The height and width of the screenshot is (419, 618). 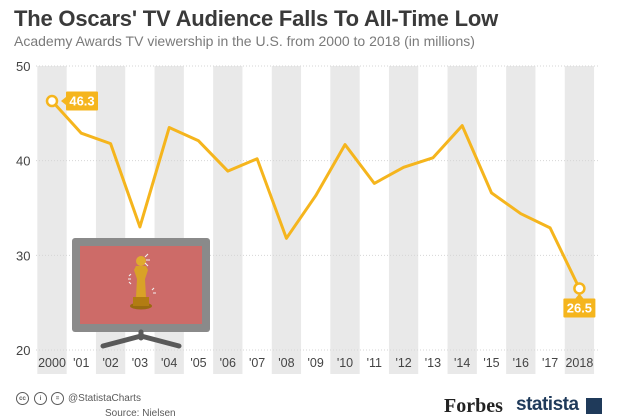 I want to click on x-tick-label: '05, so click(x=198, y=363).